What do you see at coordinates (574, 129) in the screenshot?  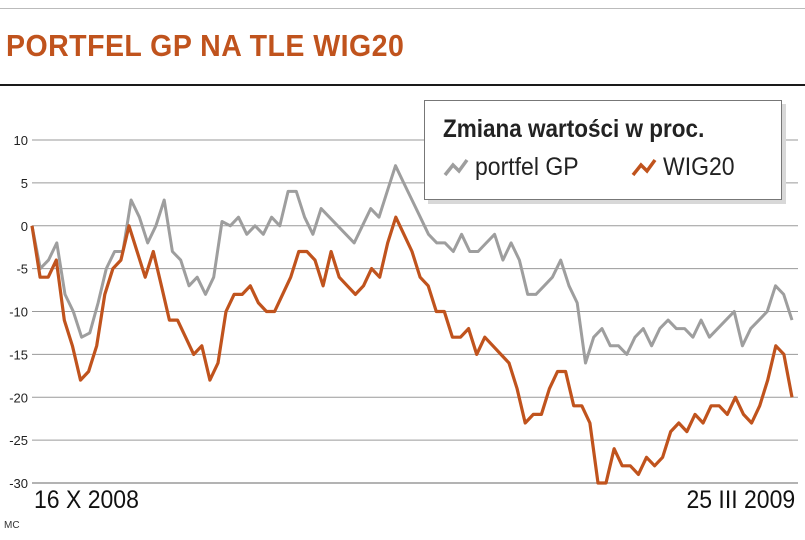 I see `legend-title: Zmiana wartości w proc.` at bounding box center [574, 129].